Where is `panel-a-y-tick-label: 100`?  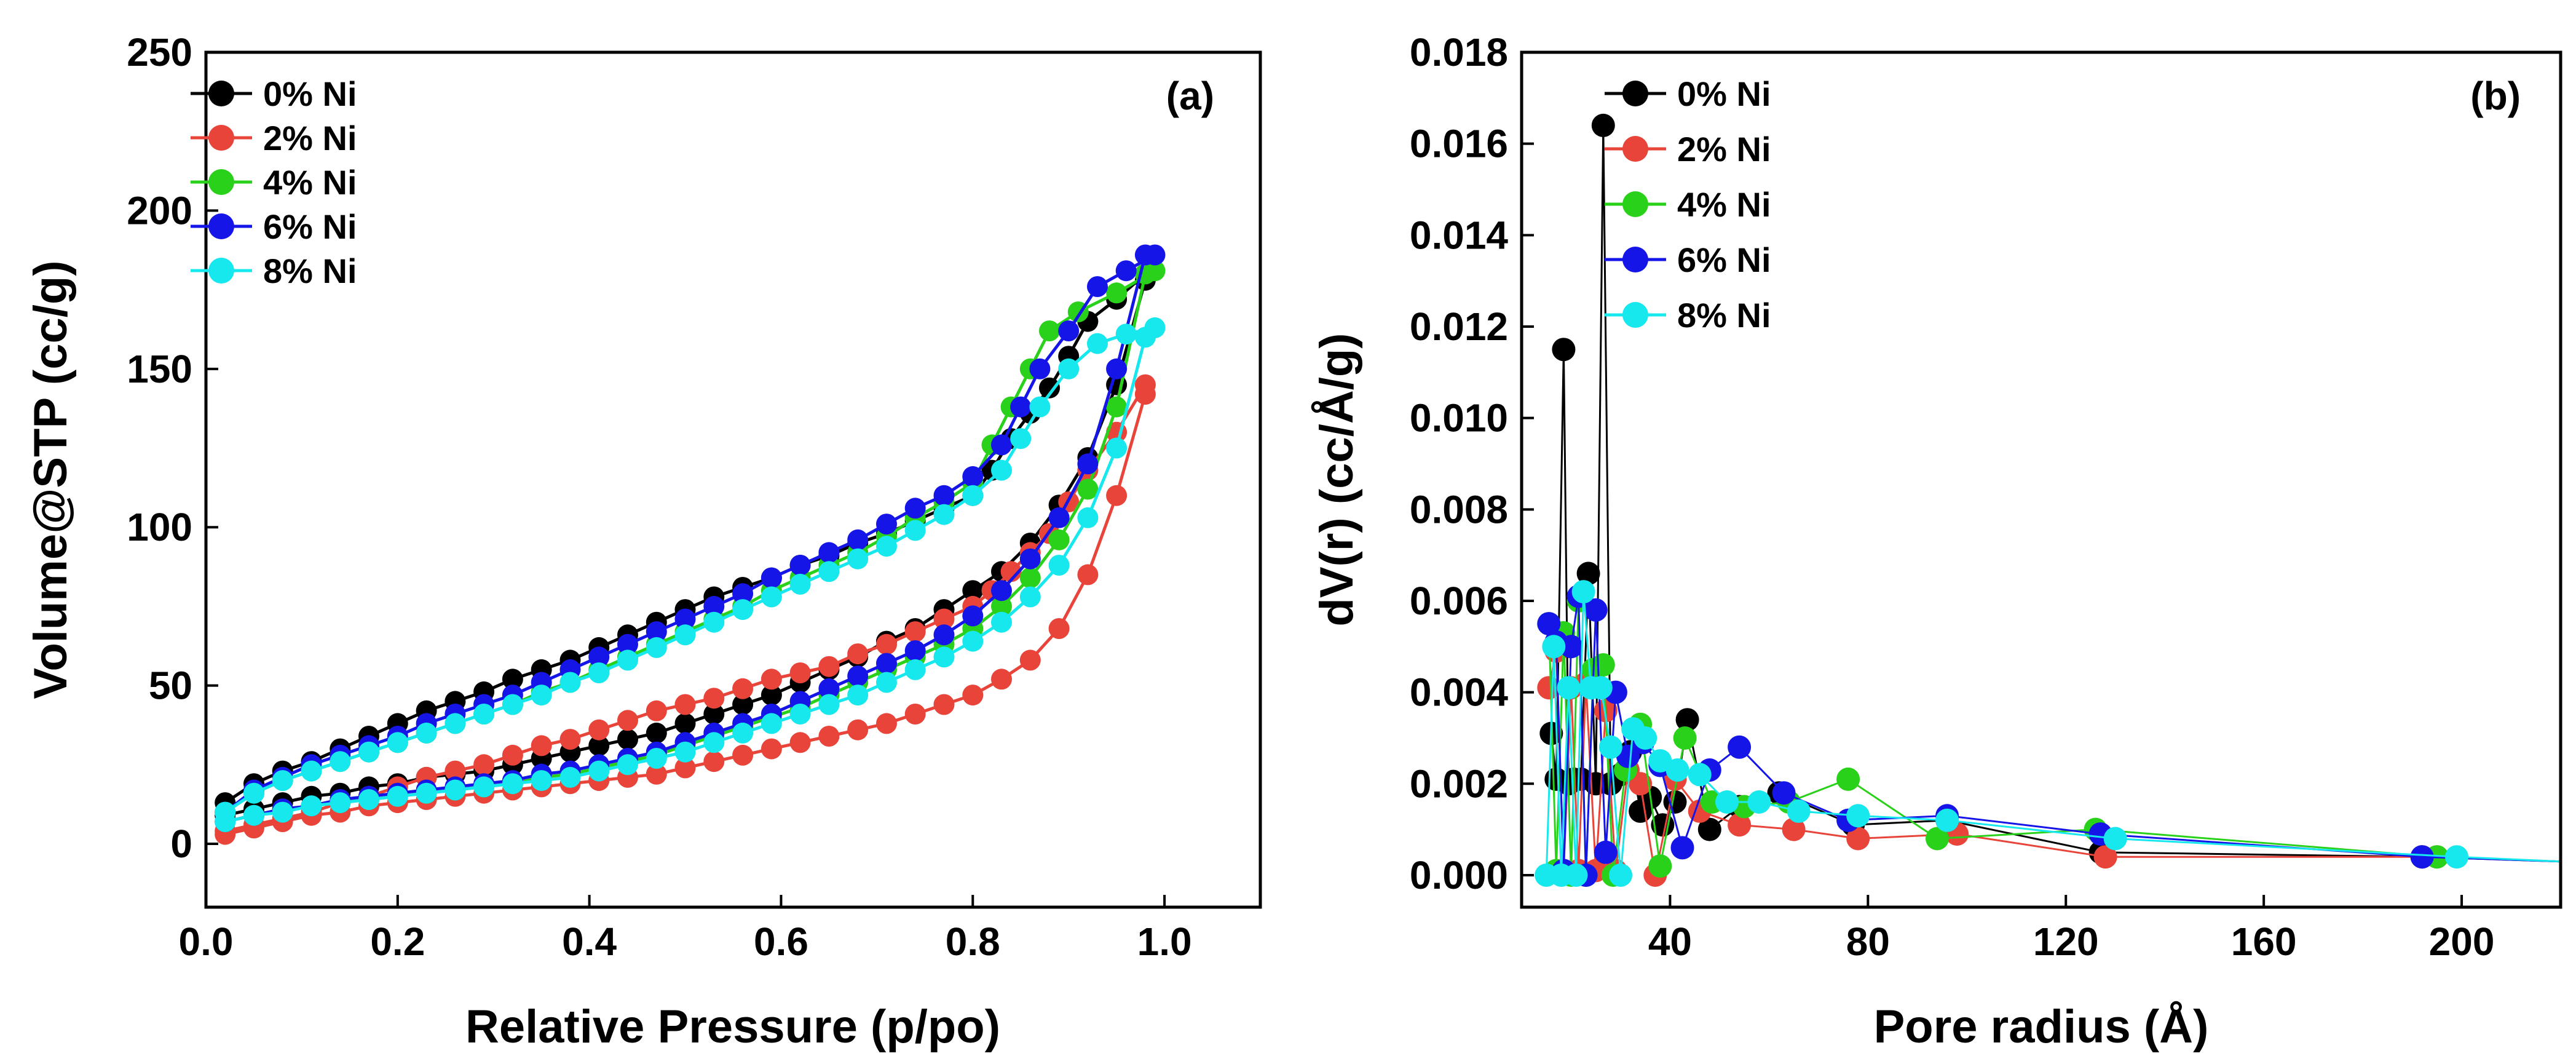
panel-a-y-tick-label: 100 is located at coordinates (159, 527).